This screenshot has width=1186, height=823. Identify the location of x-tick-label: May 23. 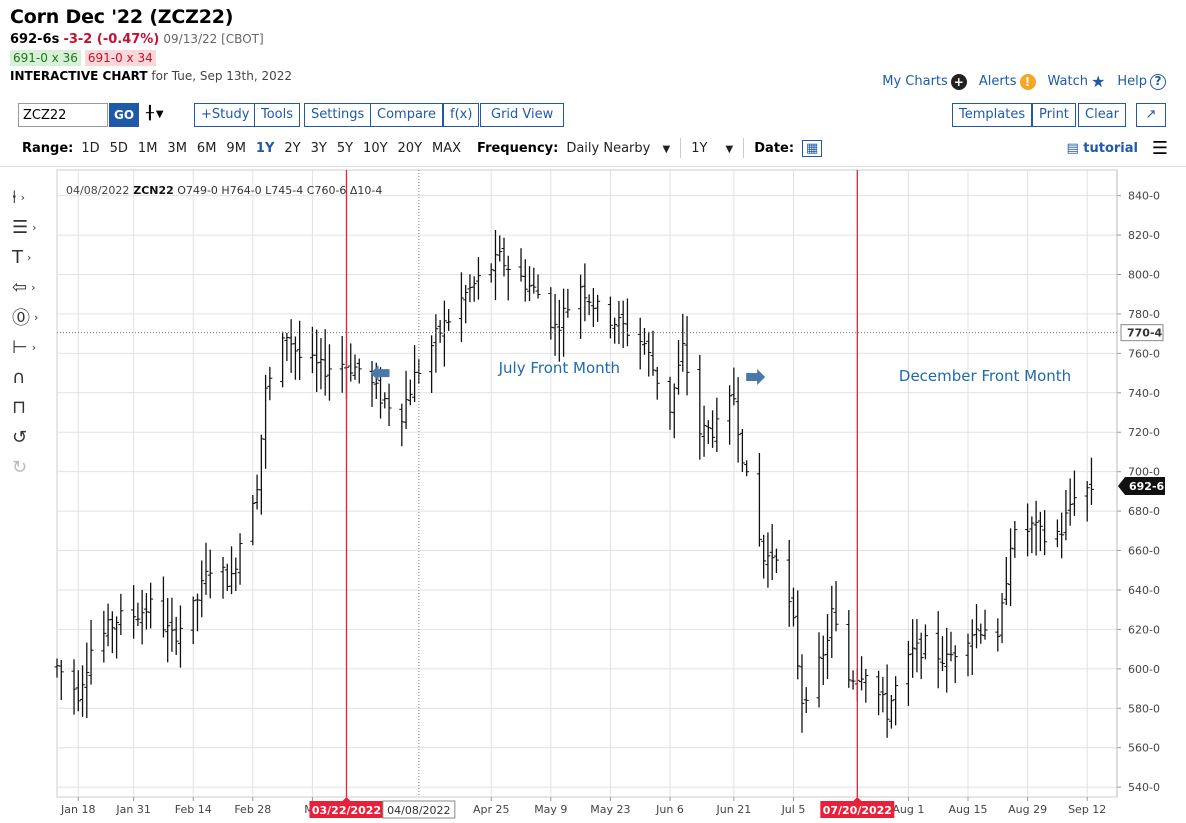
(610, 809).